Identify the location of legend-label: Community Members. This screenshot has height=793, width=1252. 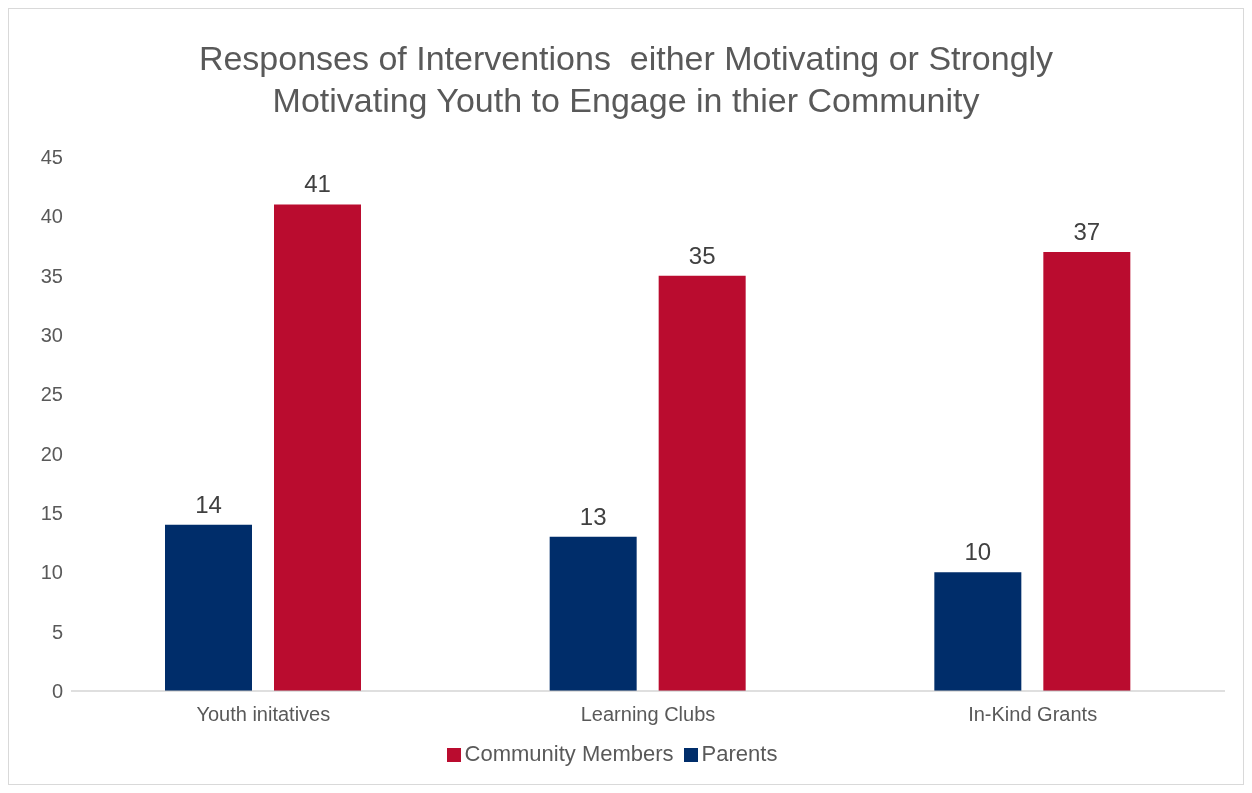
(569, 753).